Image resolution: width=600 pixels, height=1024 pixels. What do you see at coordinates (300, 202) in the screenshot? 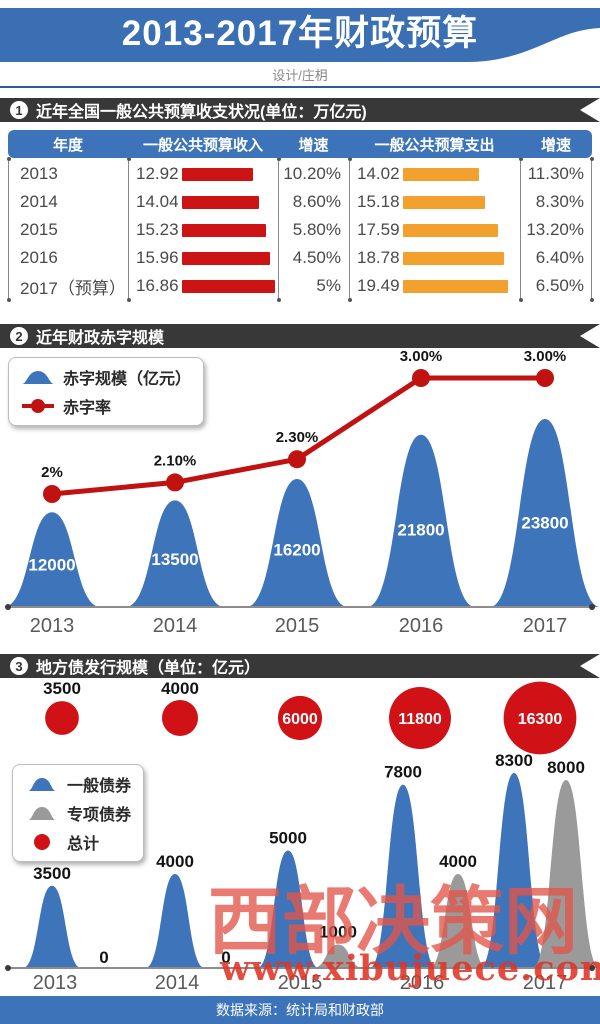
I see `table-row: 2014 14.04 8.60% 15.18 8.30%` at bounding box center [300, 202].